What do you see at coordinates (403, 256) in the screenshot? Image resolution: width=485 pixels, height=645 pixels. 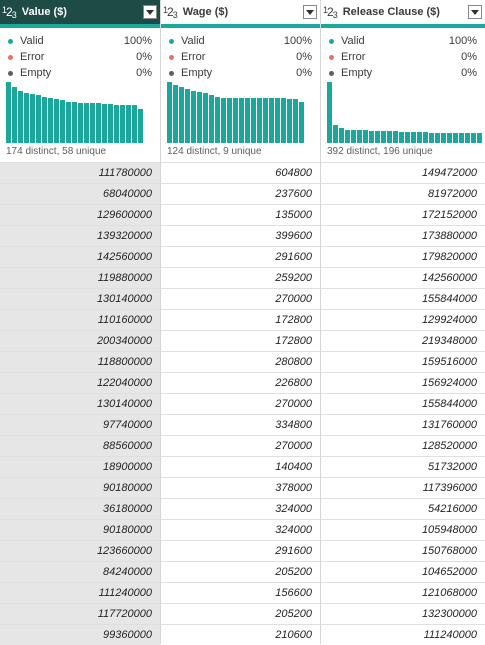 I see `data-cell: 179820000` at bounding box center [403, 256].